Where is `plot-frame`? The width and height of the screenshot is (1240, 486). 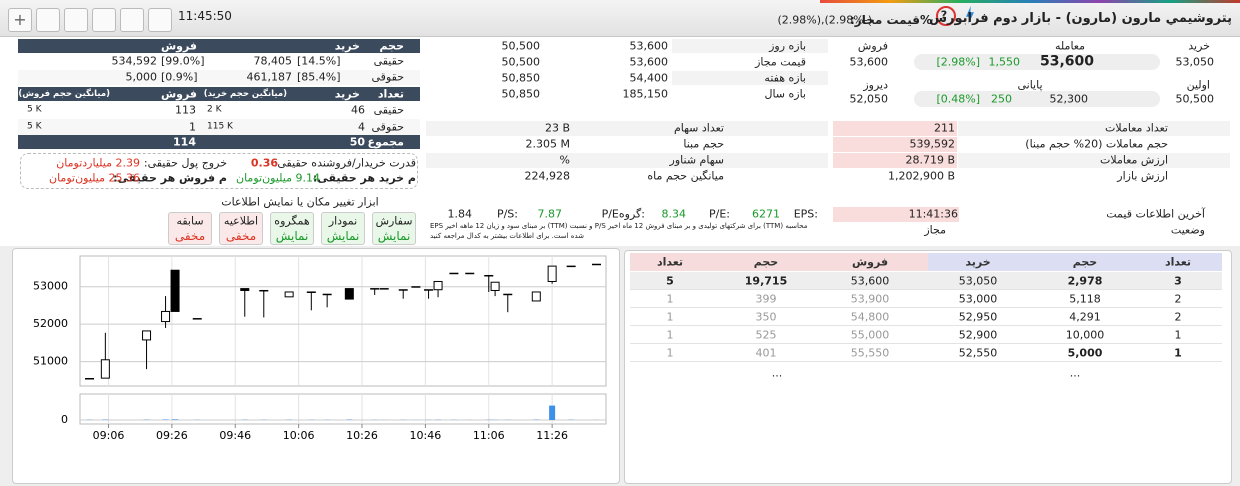
plot-frame is located at coordinates (343, 321).